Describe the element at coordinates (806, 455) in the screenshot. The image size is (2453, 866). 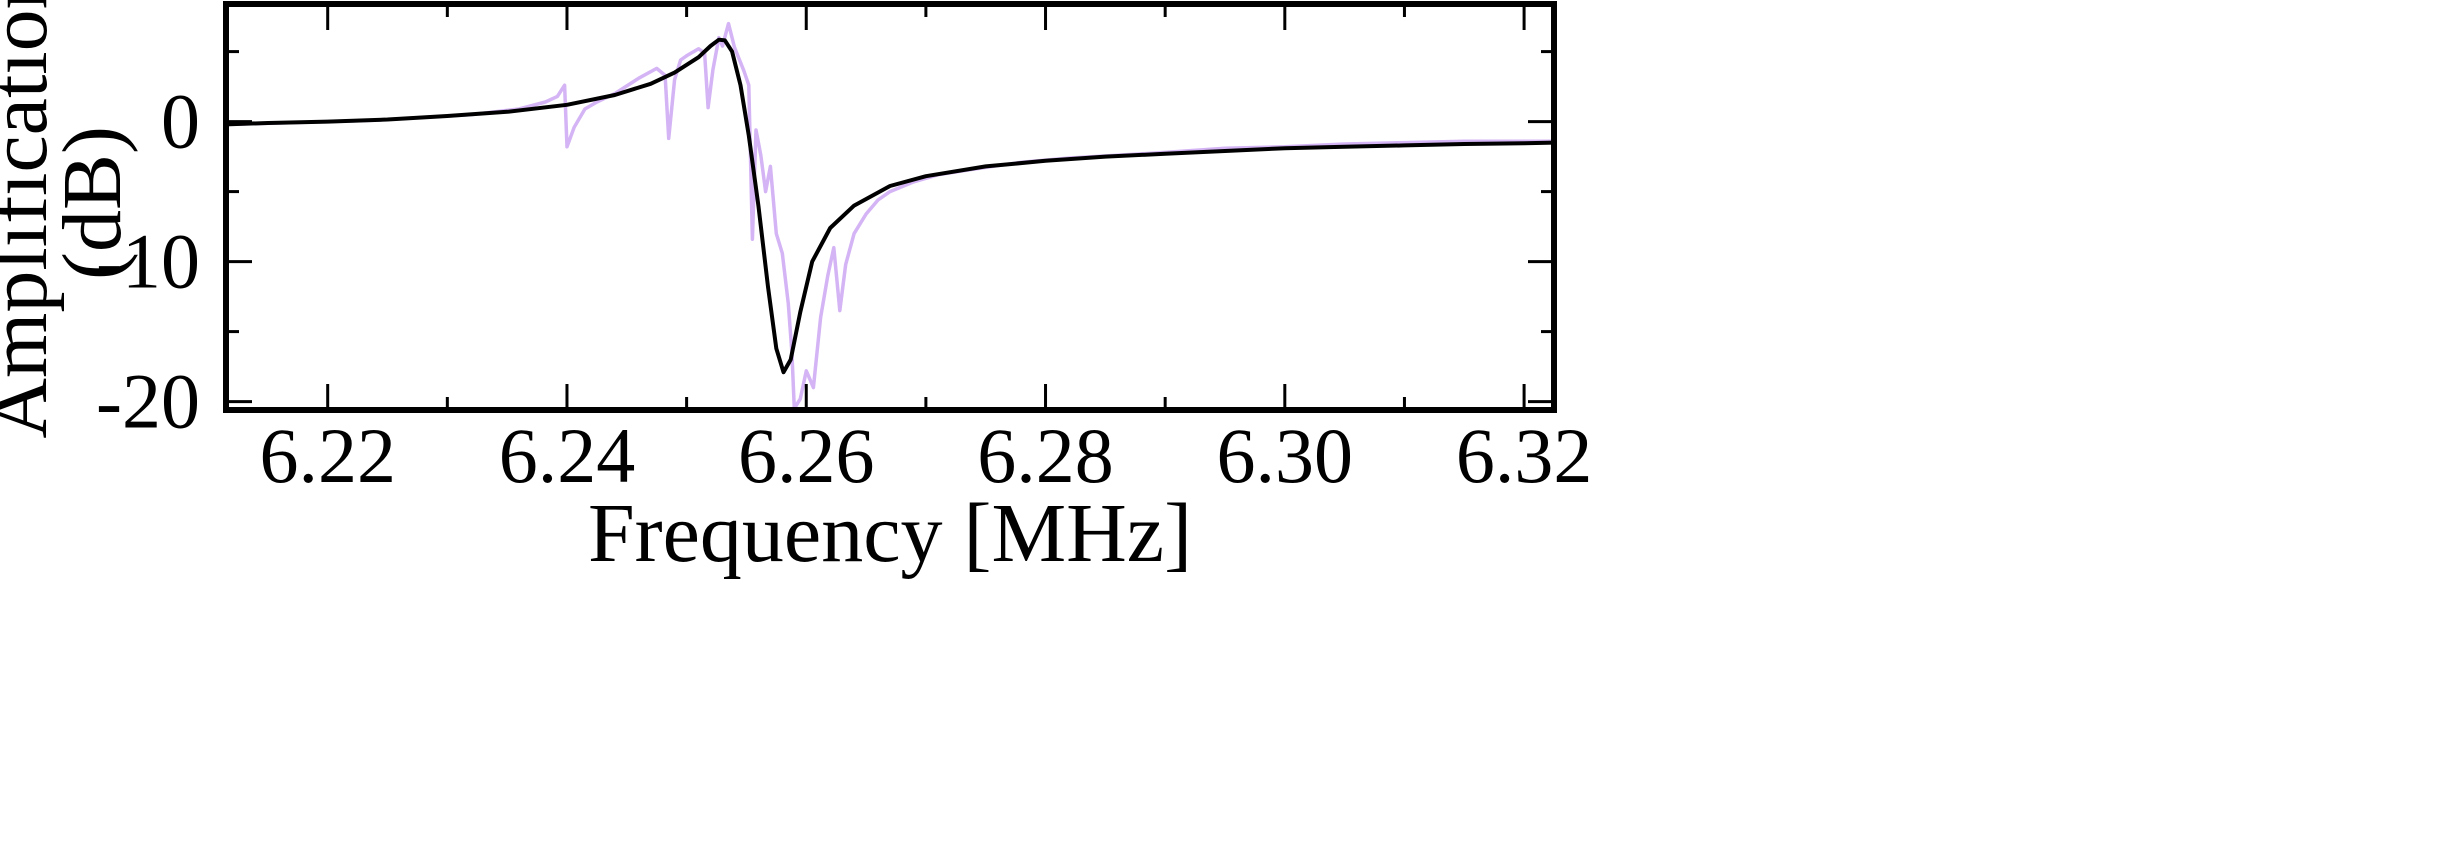
I see `x-tick-label: 6.26` at that location.